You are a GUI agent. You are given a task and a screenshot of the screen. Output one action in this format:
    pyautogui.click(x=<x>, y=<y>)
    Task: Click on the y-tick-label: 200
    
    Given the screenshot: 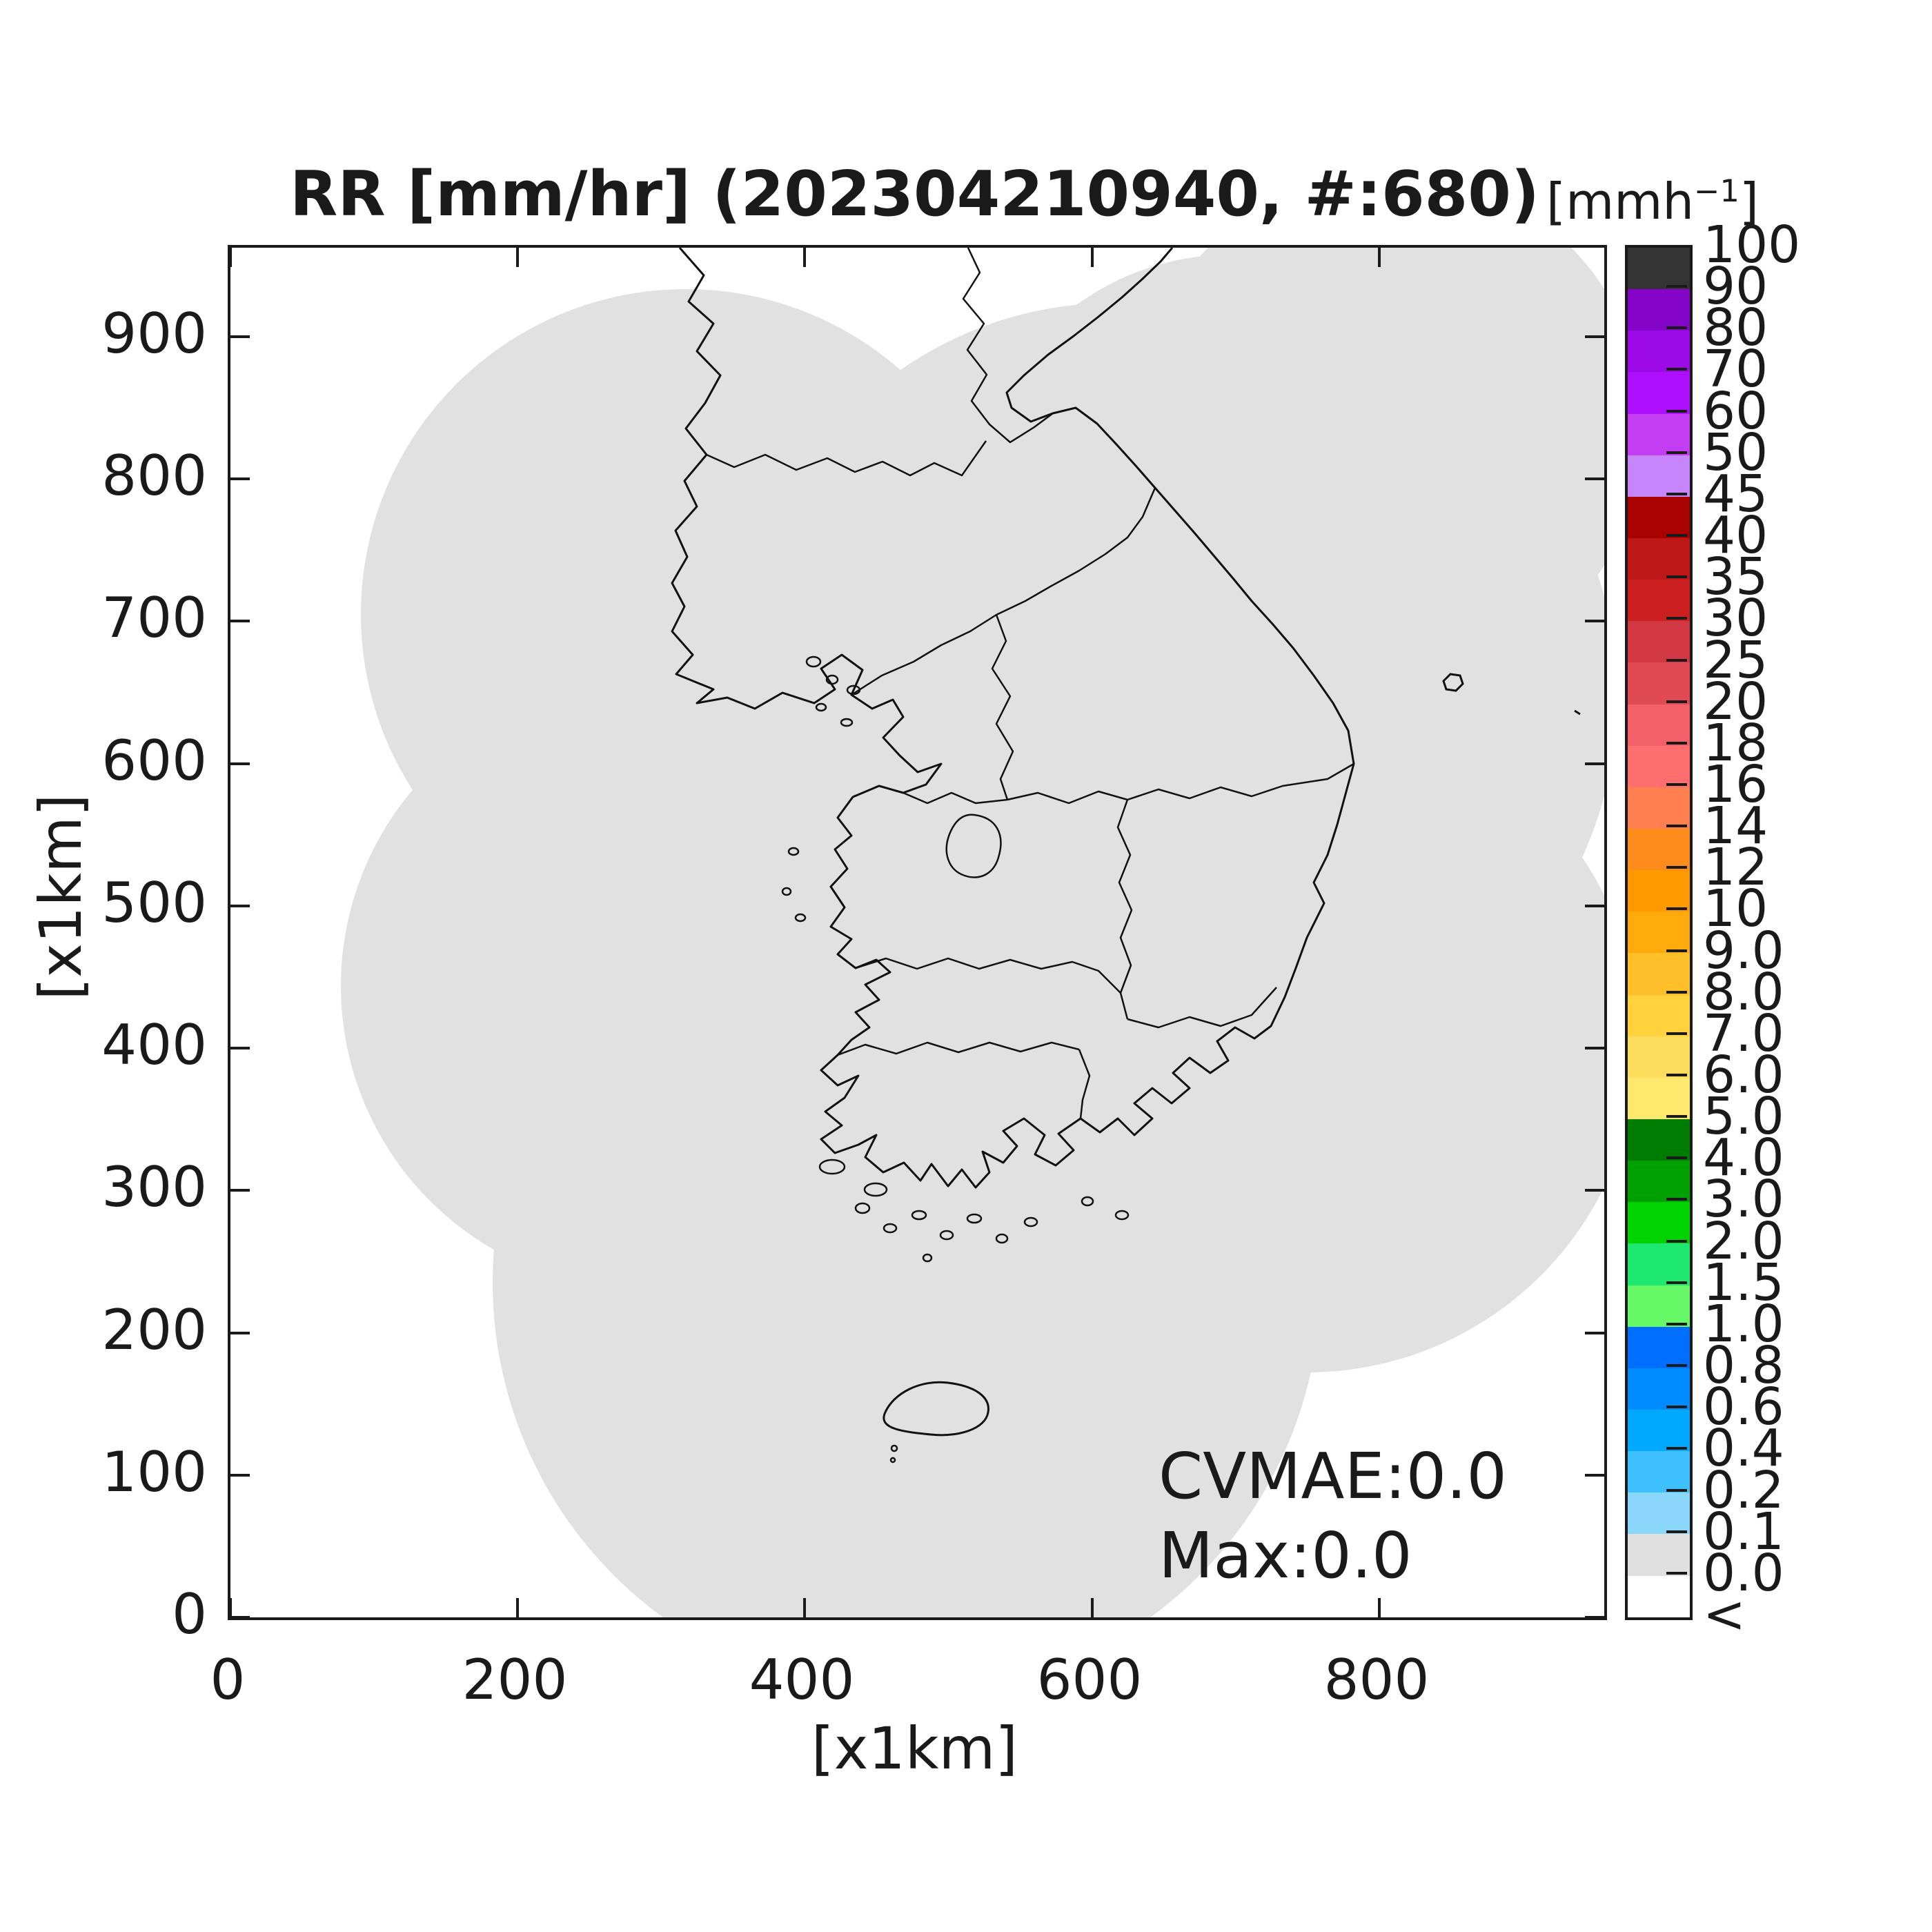 What is the action you would take?
    pyautogui.click(x=154, y=1330)
    